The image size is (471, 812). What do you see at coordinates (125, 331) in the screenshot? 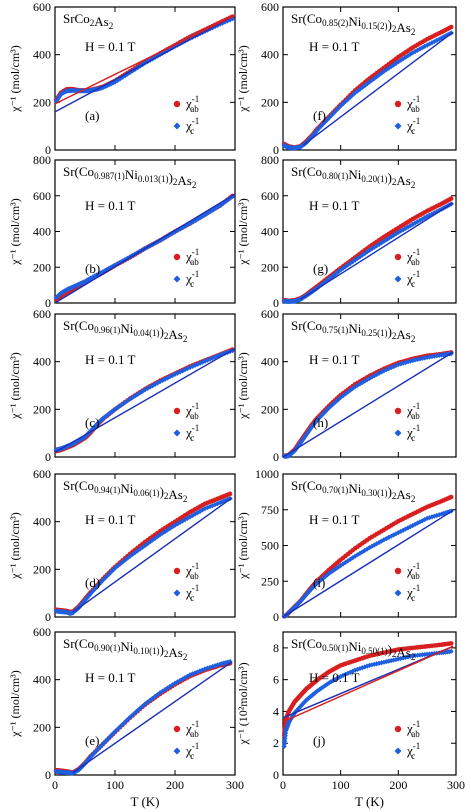
I see `panel-title: Sr(Co0.96(1)Ni0.04(1))2As2` at bounding box center [125, 331].